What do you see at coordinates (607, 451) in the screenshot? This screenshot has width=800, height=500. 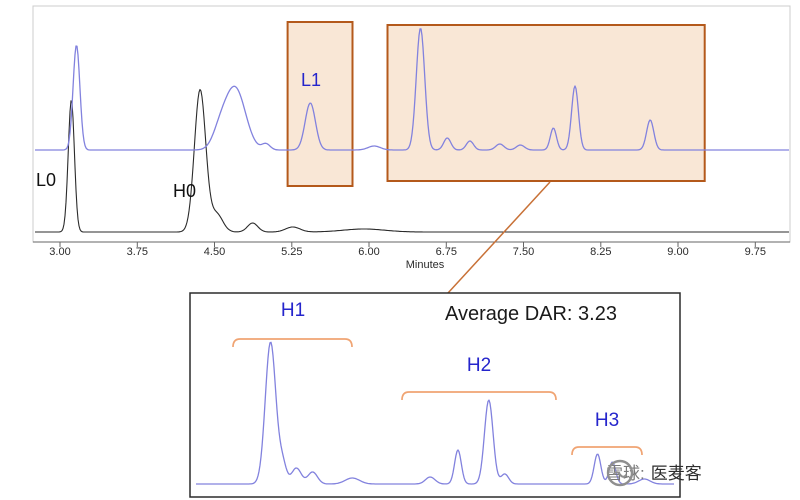 I see `h3-bracket` at bounding box center [607, 451].